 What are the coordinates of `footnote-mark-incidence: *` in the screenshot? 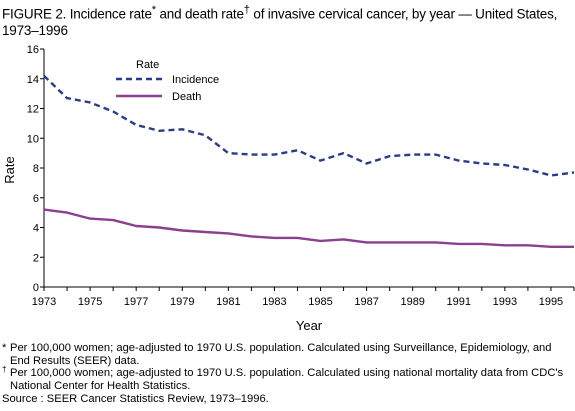 It's located at (4, 348).